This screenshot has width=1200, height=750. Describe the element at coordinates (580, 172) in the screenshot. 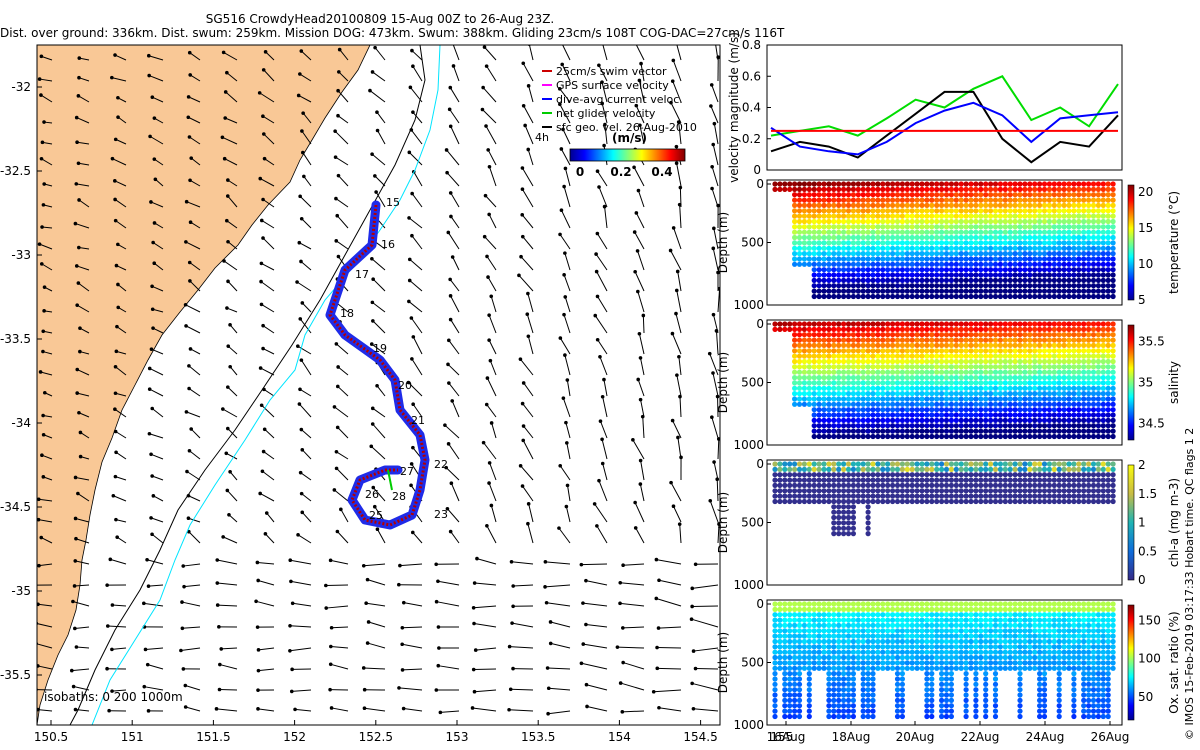

I see `colorbar-tick-label: 0` at that location.